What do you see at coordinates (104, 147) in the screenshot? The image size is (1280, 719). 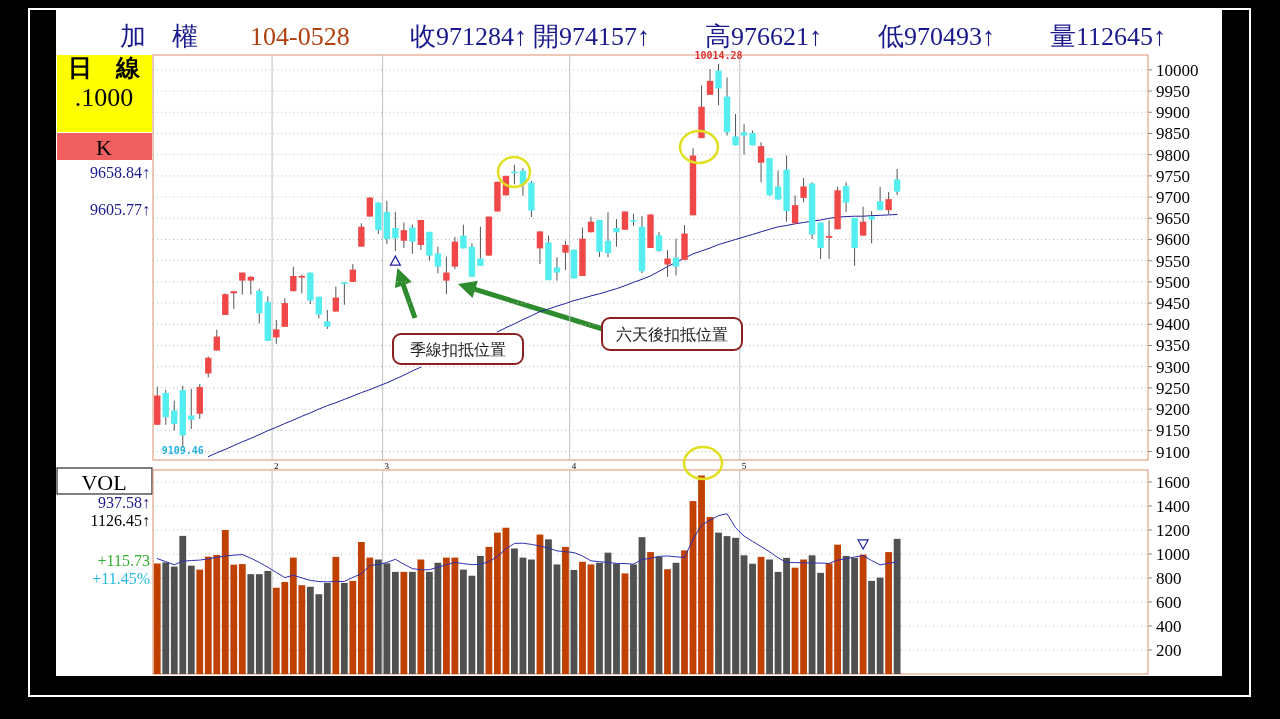 I see `text: K` at bounding box center [104, 147].